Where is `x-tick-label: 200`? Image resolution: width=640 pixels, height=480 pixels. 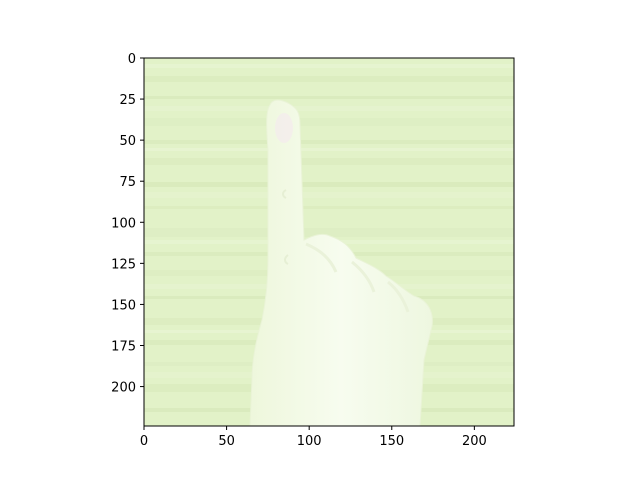 x-tick-label: 200 is located at coordinates (474, 441).